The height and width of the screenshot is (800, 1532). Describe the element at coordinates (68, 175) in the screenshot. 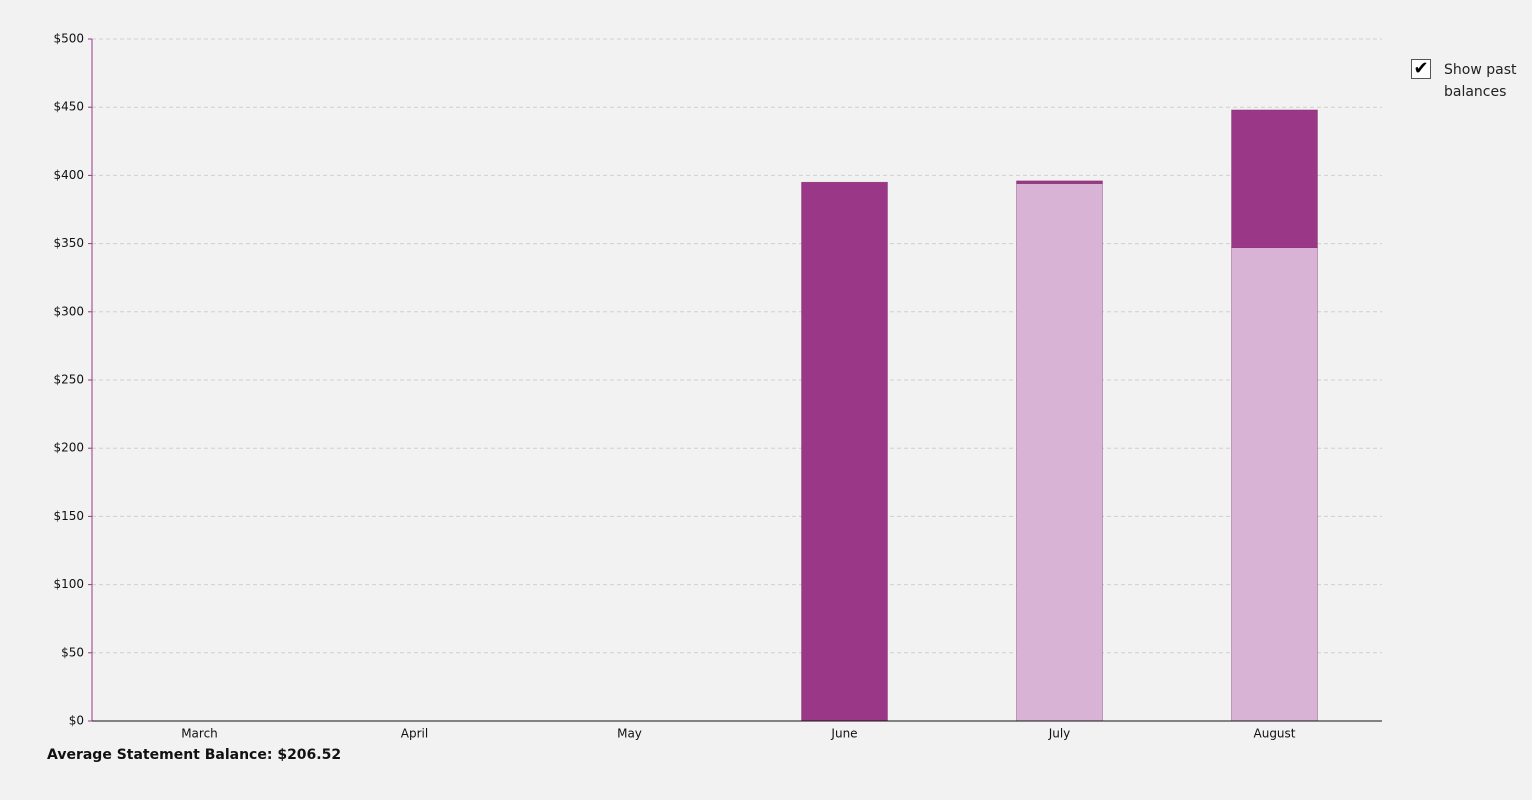

I see `y-tick-label: $400` at that location.